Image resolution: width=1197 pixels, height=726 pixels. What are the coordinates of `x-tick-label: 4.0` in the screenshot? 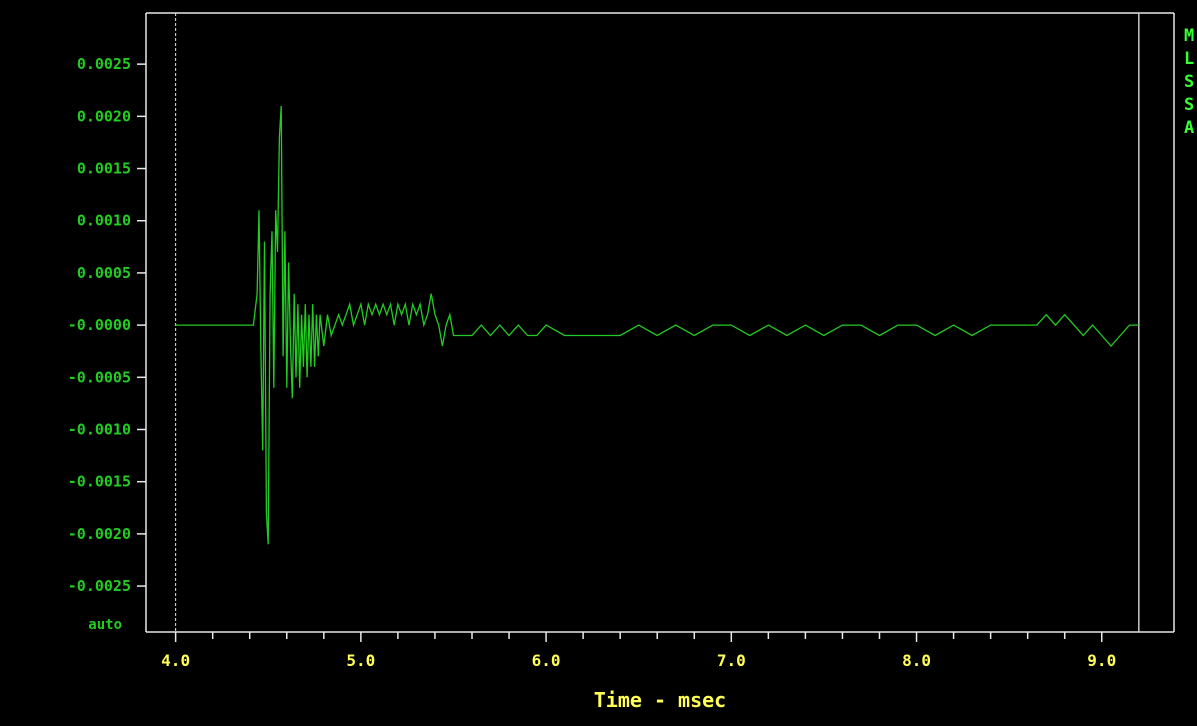 It's located at (175, 660).